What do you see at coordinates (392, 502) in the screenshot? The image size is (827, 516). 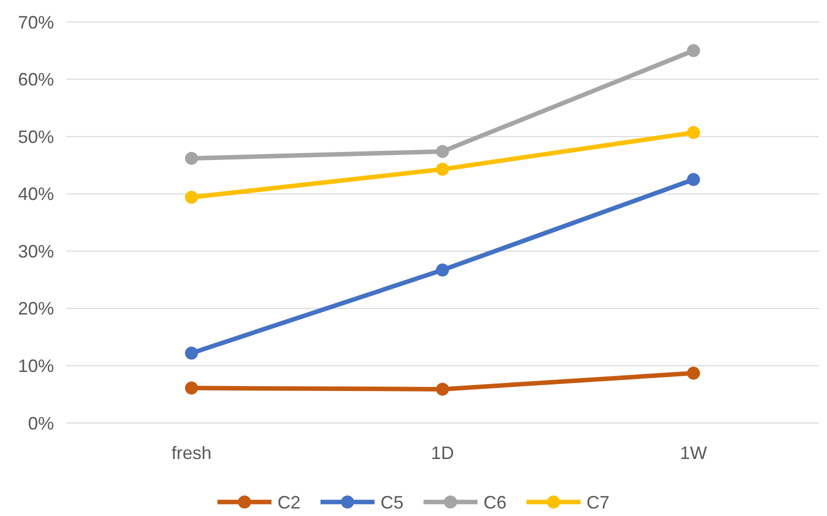 I see `legend-label: C5` at bounding box center [392, 502].